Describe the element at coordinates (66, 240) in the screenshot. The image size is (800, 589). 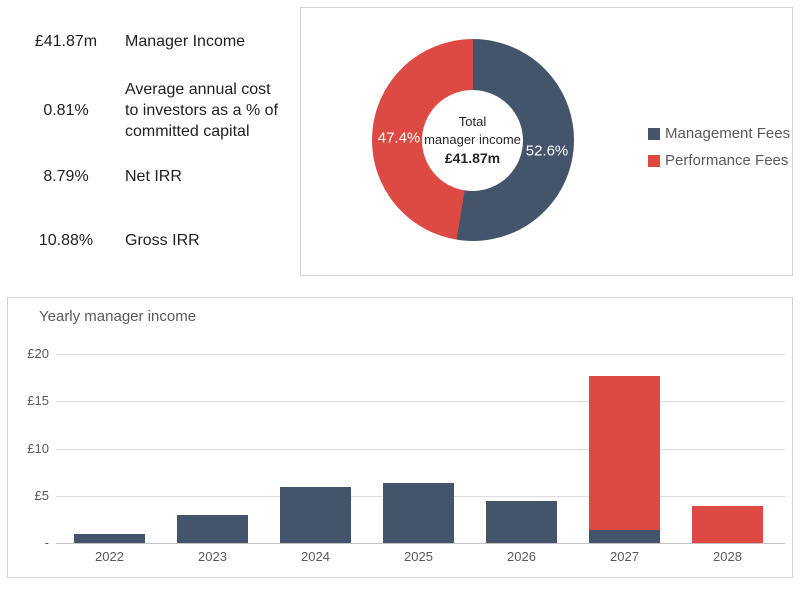
I see `kpi-value: 10.88%` at that location.